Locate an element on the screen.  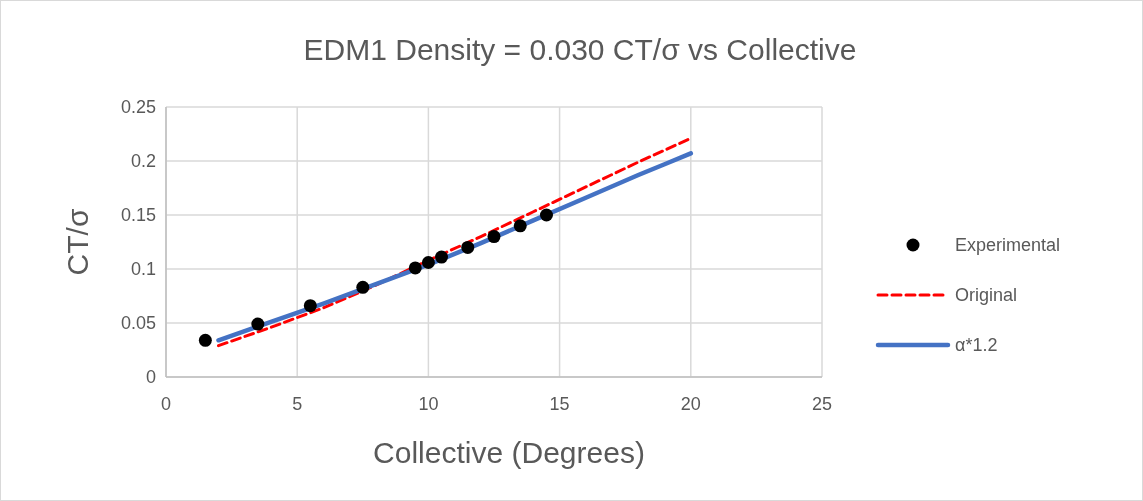
y-axis-title: CT/σ is located at coordinates (77, 242).